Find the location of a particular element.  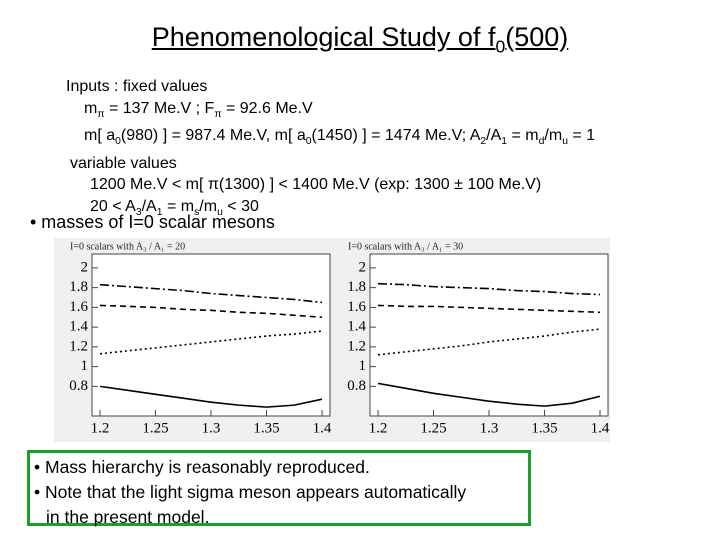

subscript: 3 is located at coordinates (138, 213).